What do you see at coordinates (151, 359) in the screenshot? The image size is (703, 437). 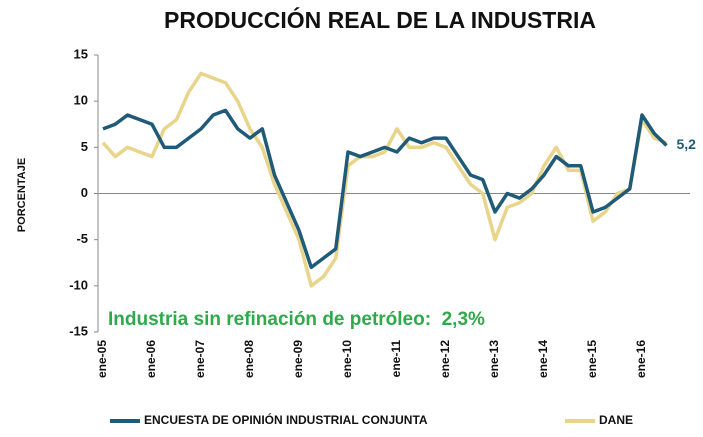 I see `x-tick-label: ene-06` at bounding box center [151, 359].